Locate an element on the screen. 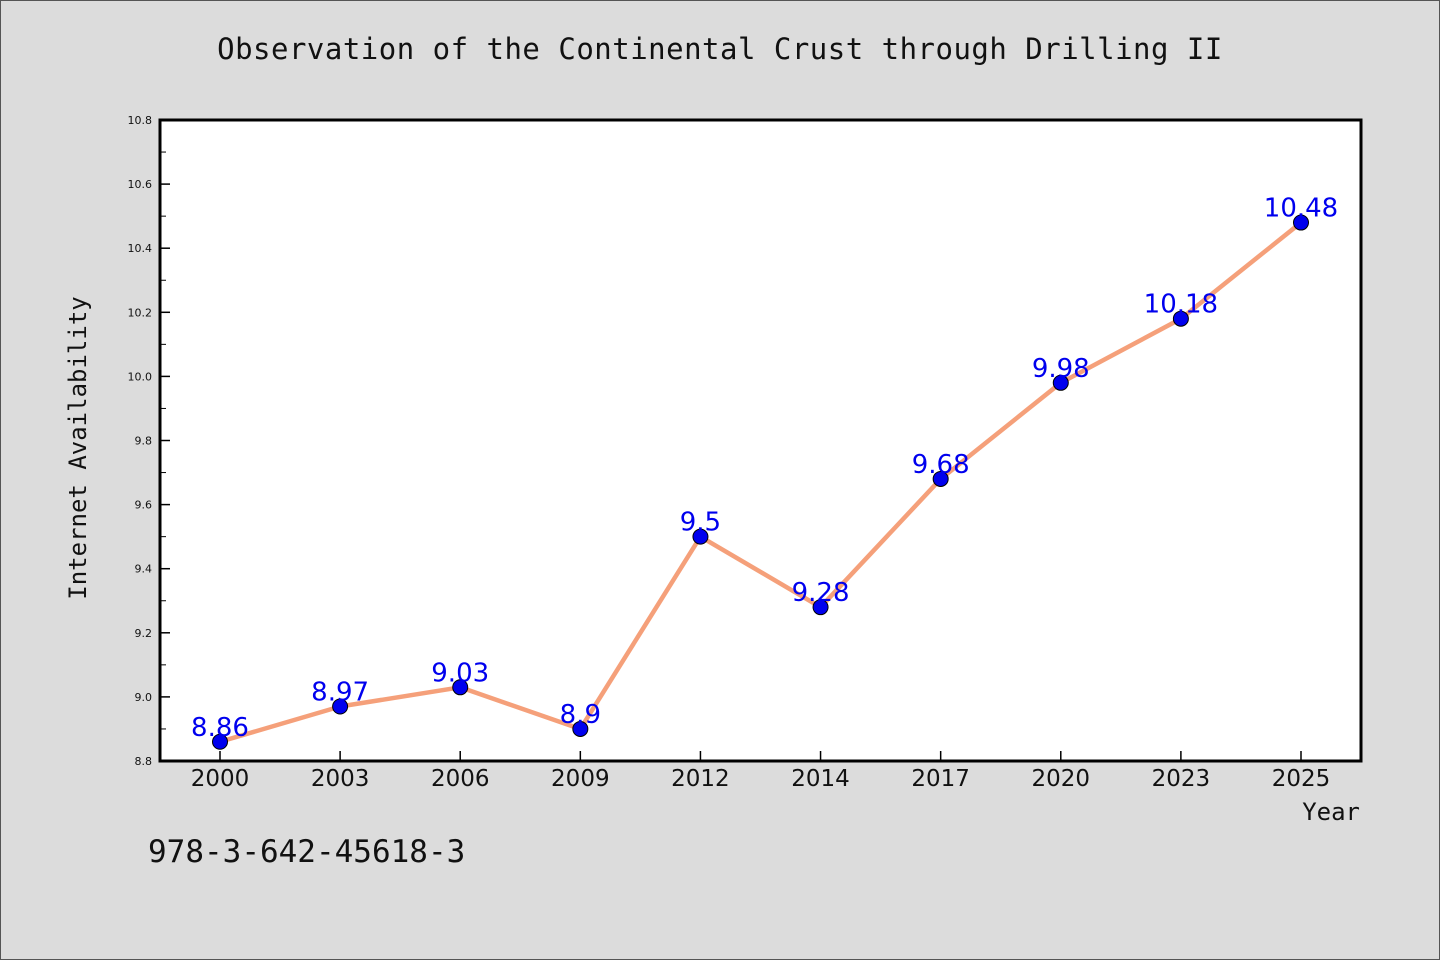 Image resolution: width=1440 pixels, height=960 pixels. x-tick-label: 2009 is located at coordinates (580, 779).